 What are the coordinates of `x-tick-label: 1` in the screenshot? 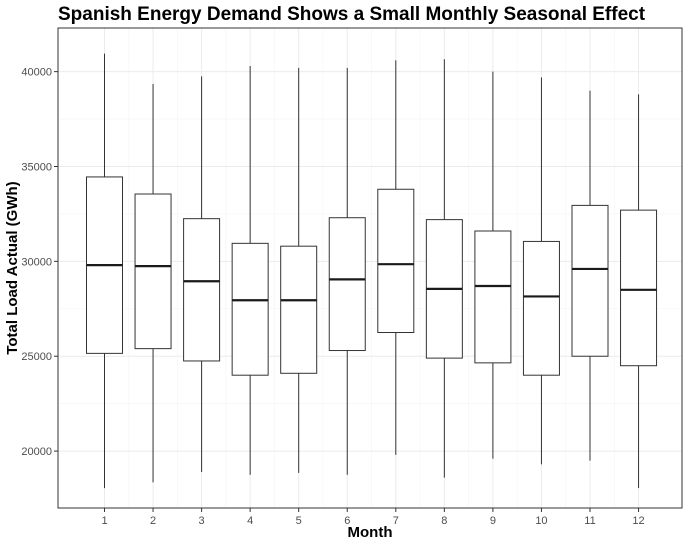 It's located at (104, 521).